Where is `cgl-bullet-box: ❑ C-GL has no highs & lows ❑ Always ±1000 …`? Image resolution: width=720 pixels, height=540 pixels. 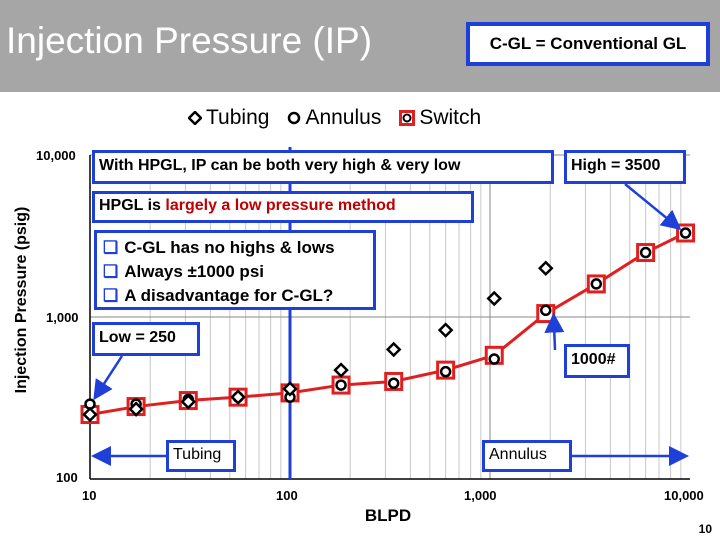
cgl-bullet-box: ❑ C-GL has no highs & lows ❑ Always ±1000 … is located at coordinates (235, 270).